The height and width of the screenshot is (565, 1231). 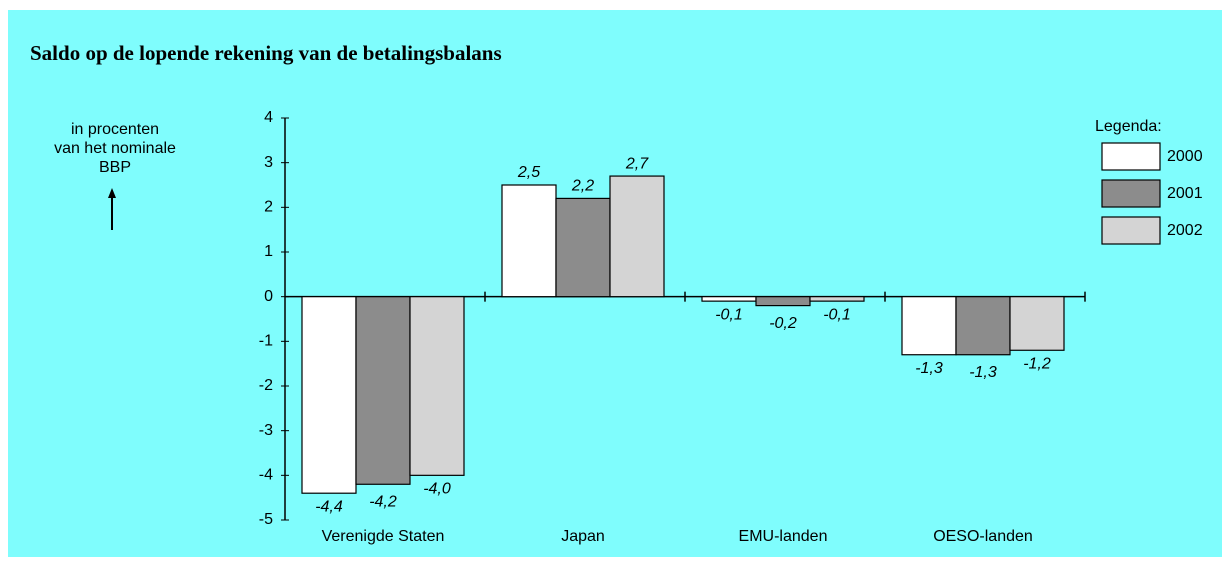 I want to click on x-tick-label: OESO-landen, so click(x=983, y=536).